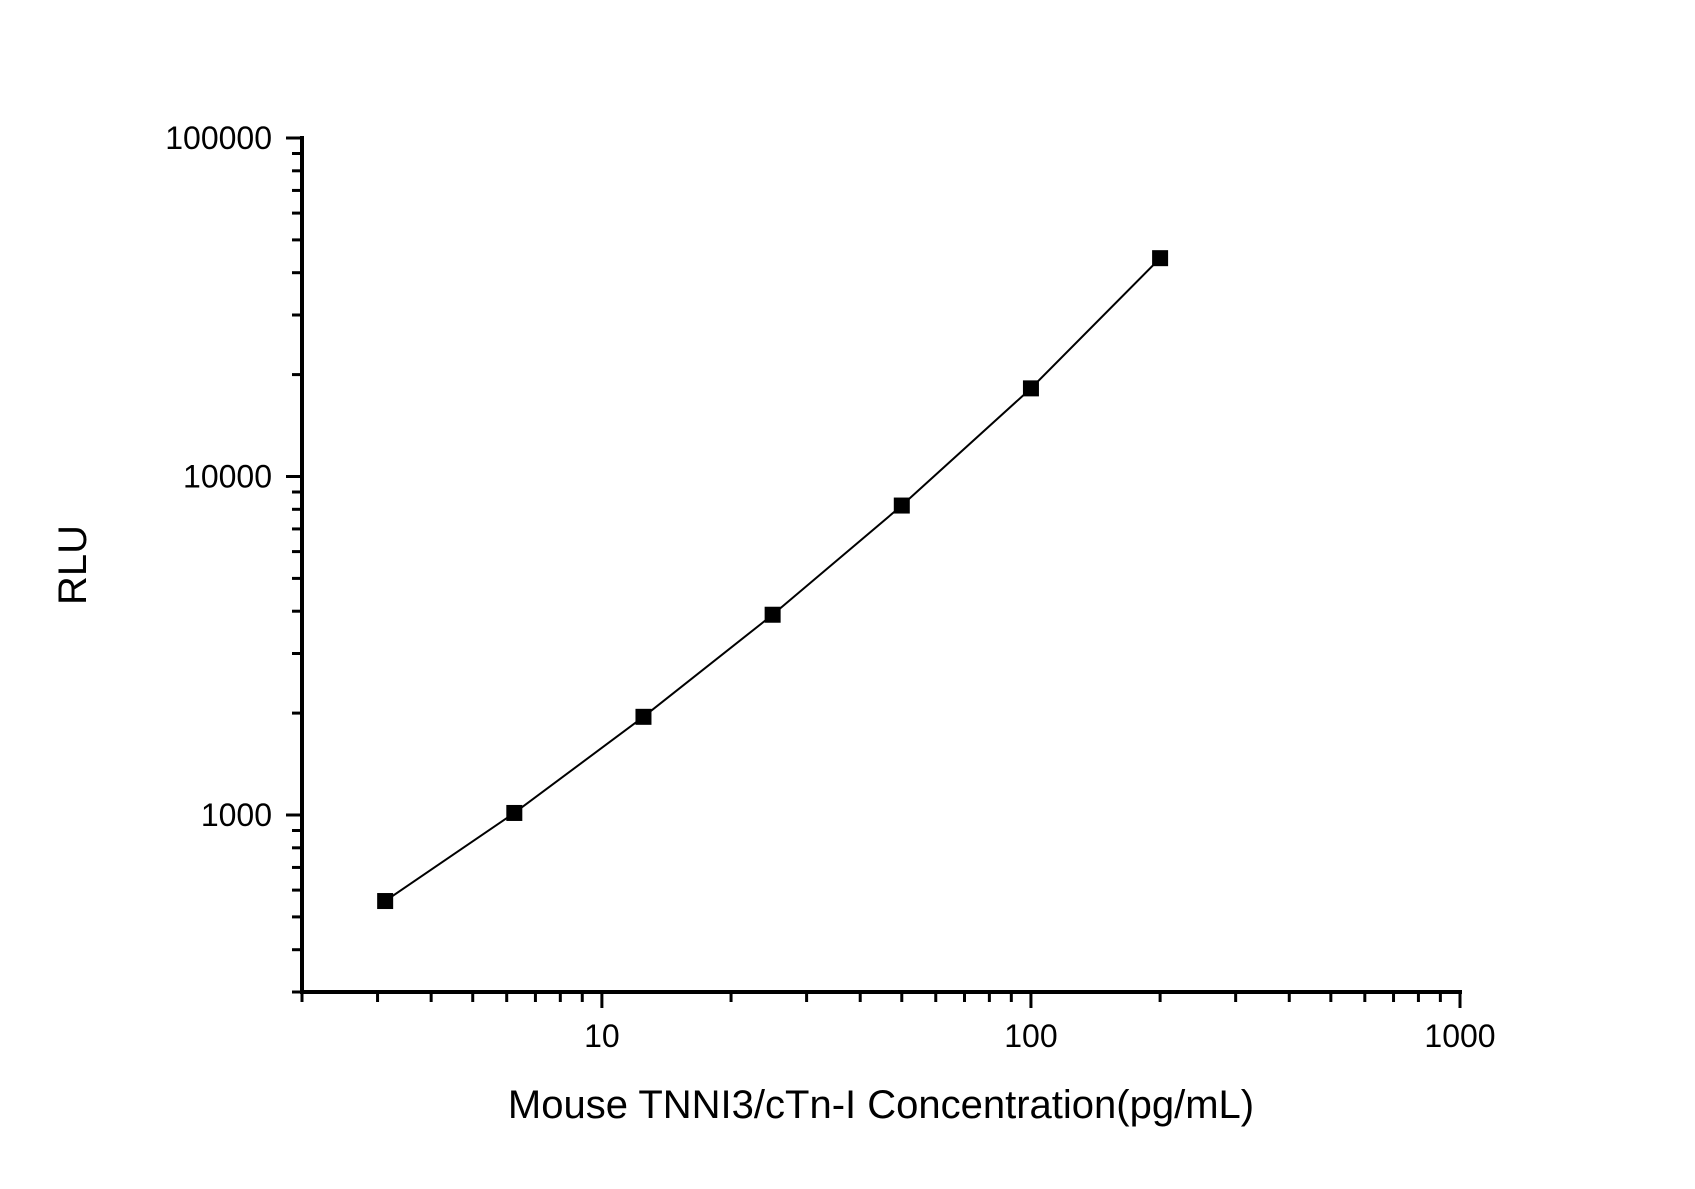 This screenshot has width=1695, height=1189. I want to click on x-tick-label: 10, so click(602, 1036).